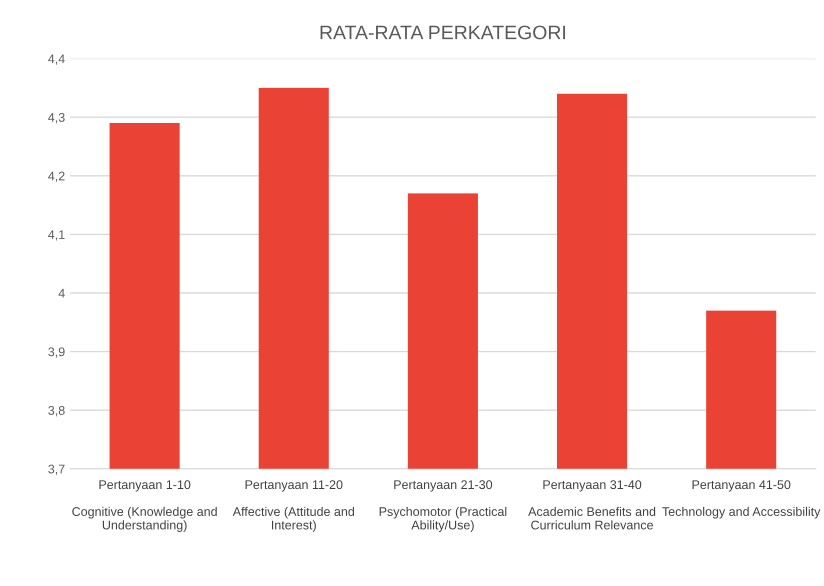 The height and width of the screenshot is (586, 824). What do you see at coordinates (56, 59) in the screenshot?
I see `y-tick-label: 4,4` at bounding box center [56, 59].